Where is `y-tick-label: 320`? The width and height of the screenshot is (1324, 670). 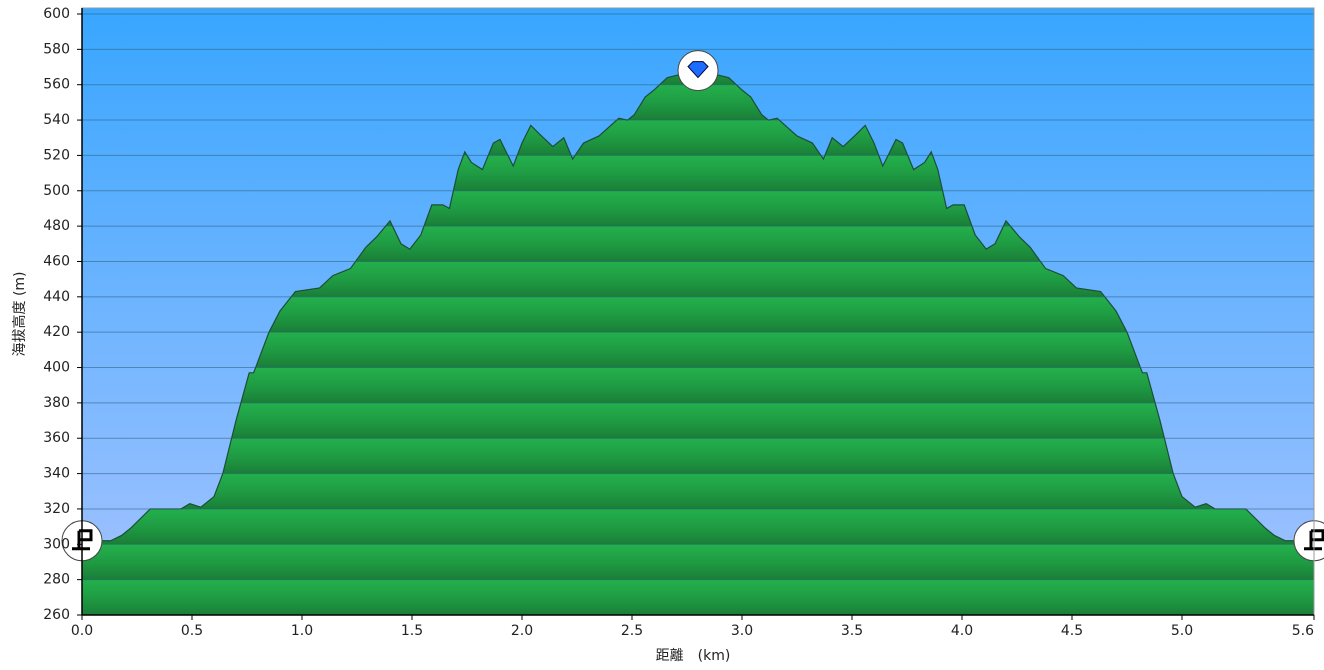
y-tick-label: 320 is located at coordinates (56, 509).